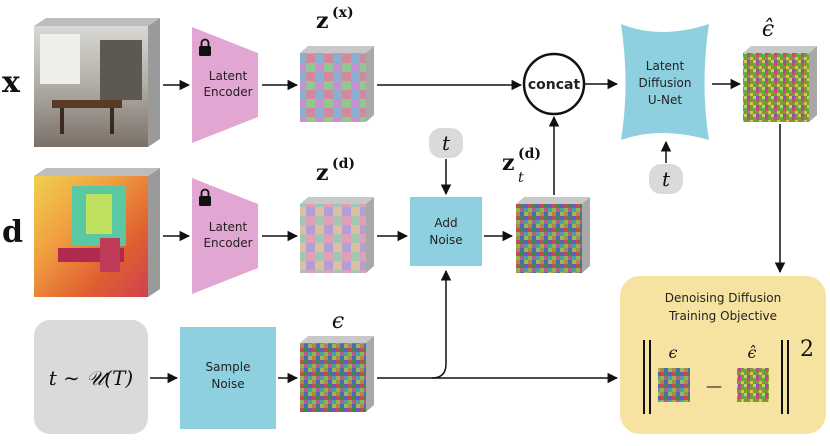 The width and height of the screenshot is (830, 446). I want to click on sample-noise-block: Sample Noise, so click(228, 378).